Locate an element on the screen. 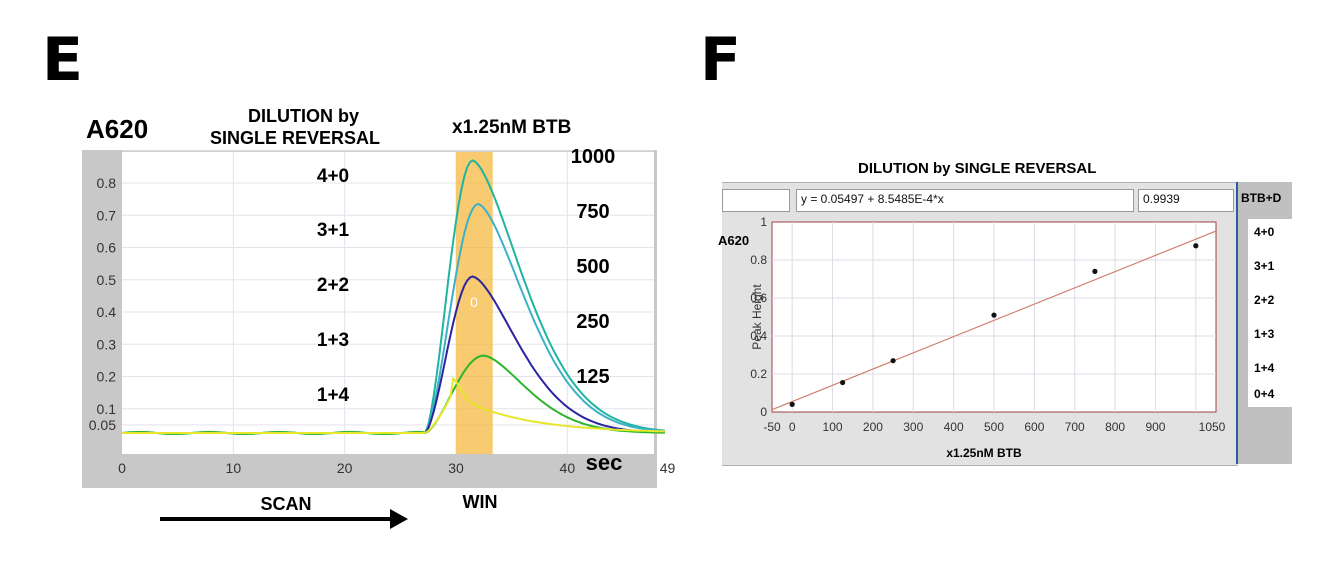  x-tick-label: 700 is located at coordinates (1075, 427).